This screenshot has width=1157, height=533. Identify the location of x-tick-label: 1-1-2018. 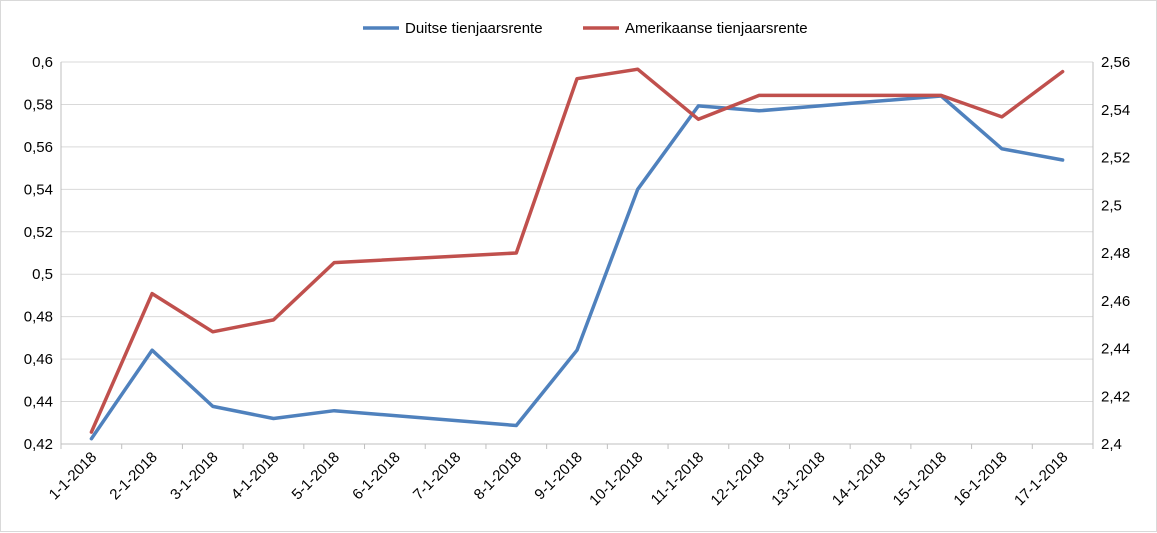
(73, 476).